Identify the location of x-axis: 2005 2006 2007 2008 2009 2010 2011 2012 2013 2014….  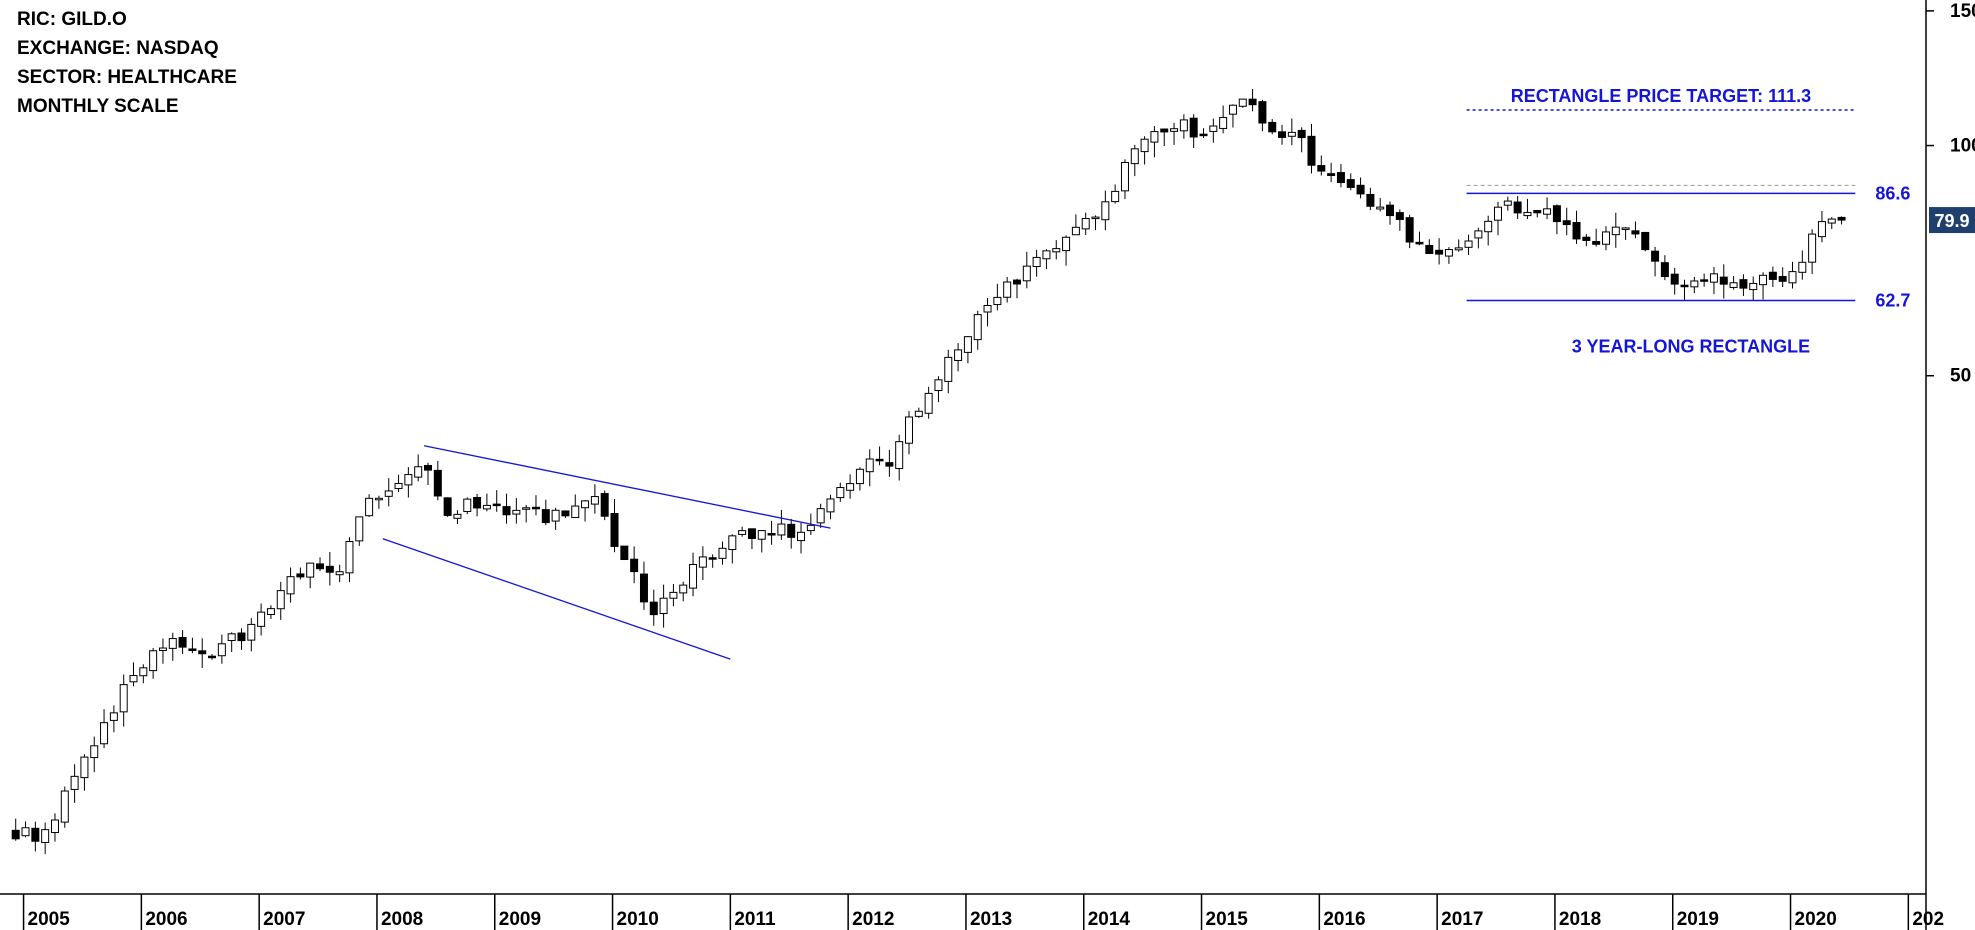
(972, 911).